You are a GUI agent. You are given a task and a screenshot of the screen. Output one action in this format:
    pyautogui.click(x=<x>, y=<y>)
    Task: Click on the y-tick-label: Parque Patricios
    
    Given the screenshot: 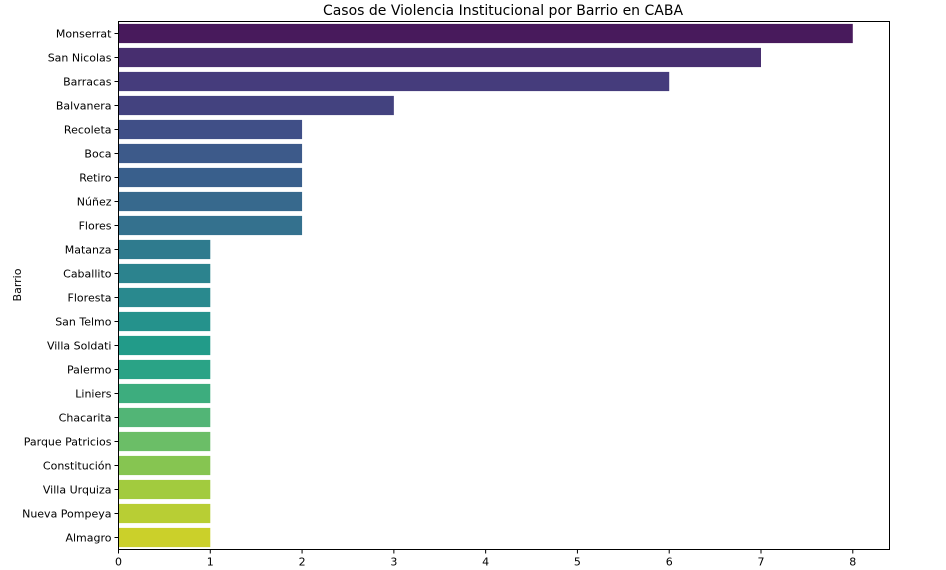 What is the action you would take?
    pyautogui.click(x=68, y=442)
    